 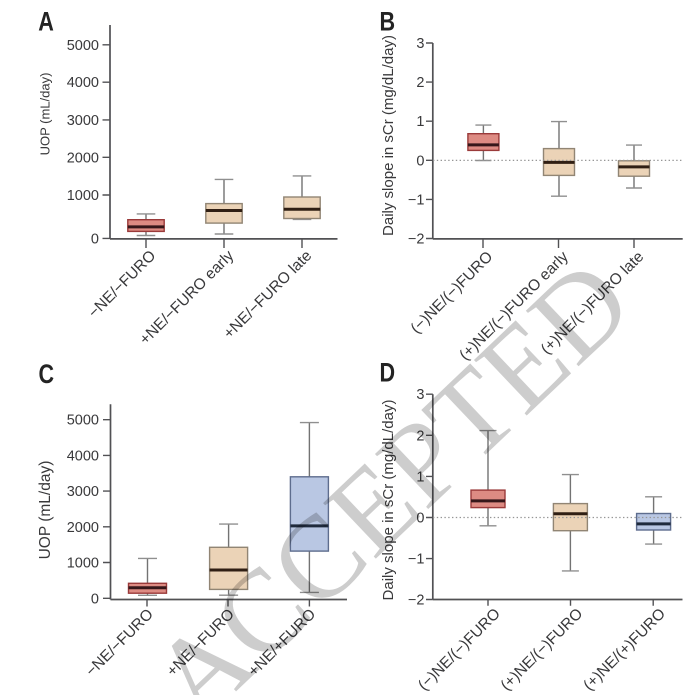 I want to click on svg-text: D, so click(x=388, y=373).